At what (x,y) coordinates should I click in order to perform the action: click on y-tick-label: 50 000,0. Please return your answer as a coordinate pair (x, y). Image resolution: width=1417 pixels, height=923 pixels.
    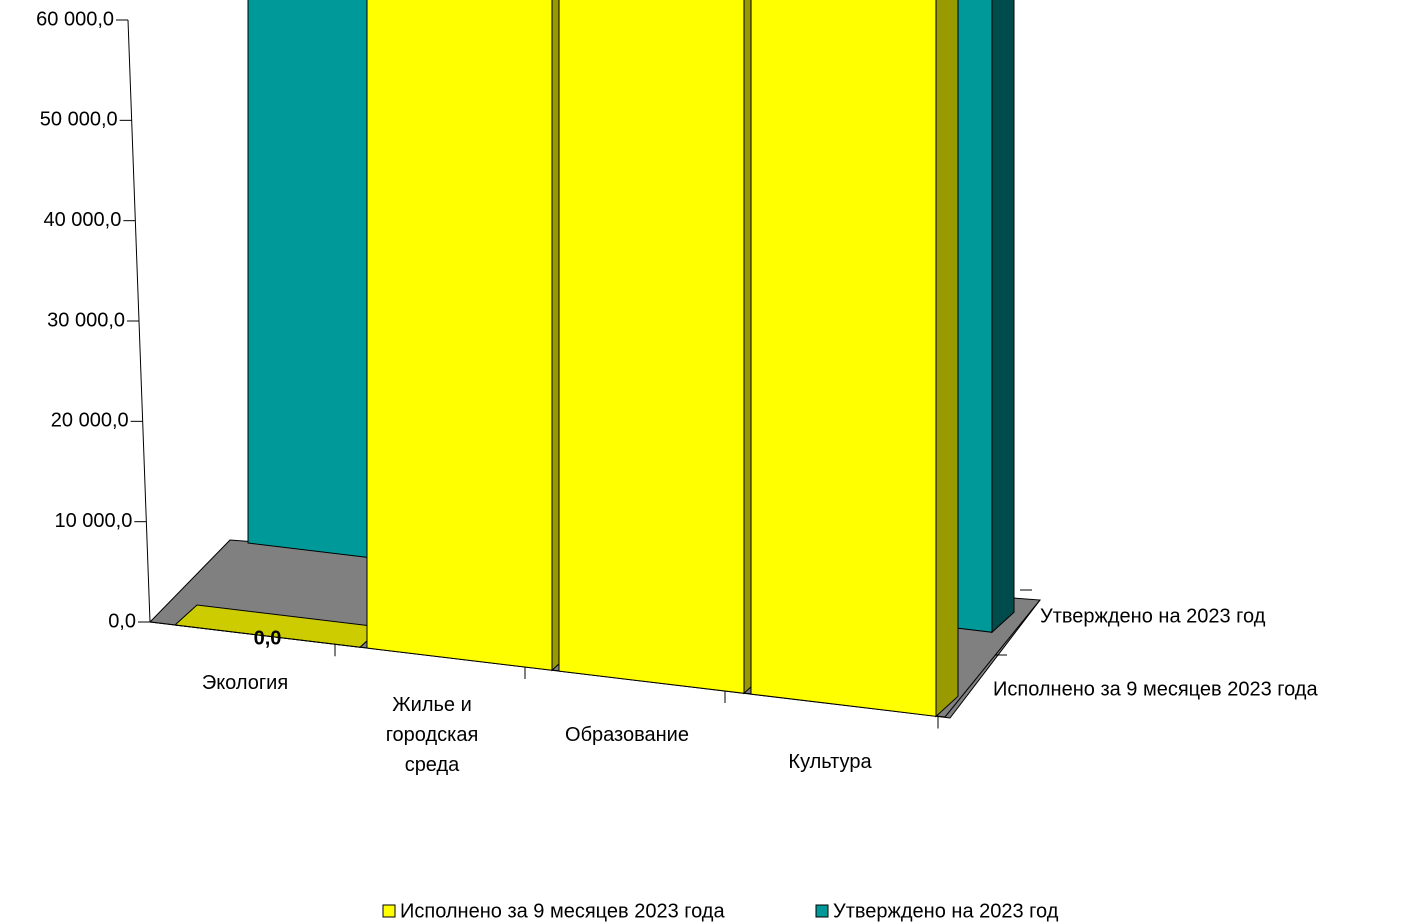
    Looking at the image, I should click on (79, 120).